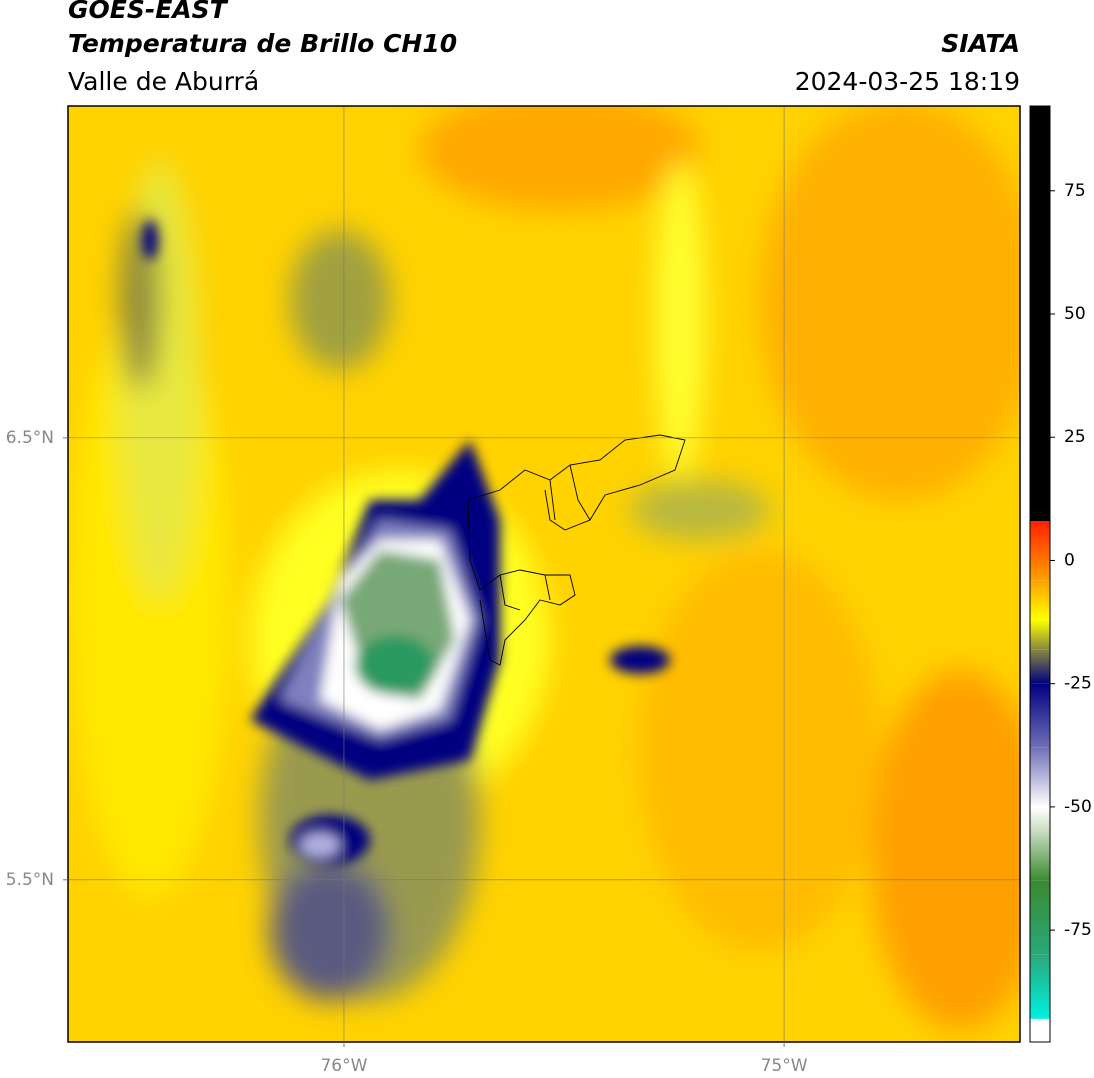 The image size is (1094, 1078). I want to click on municipal-boundaries, so click(576, 550).